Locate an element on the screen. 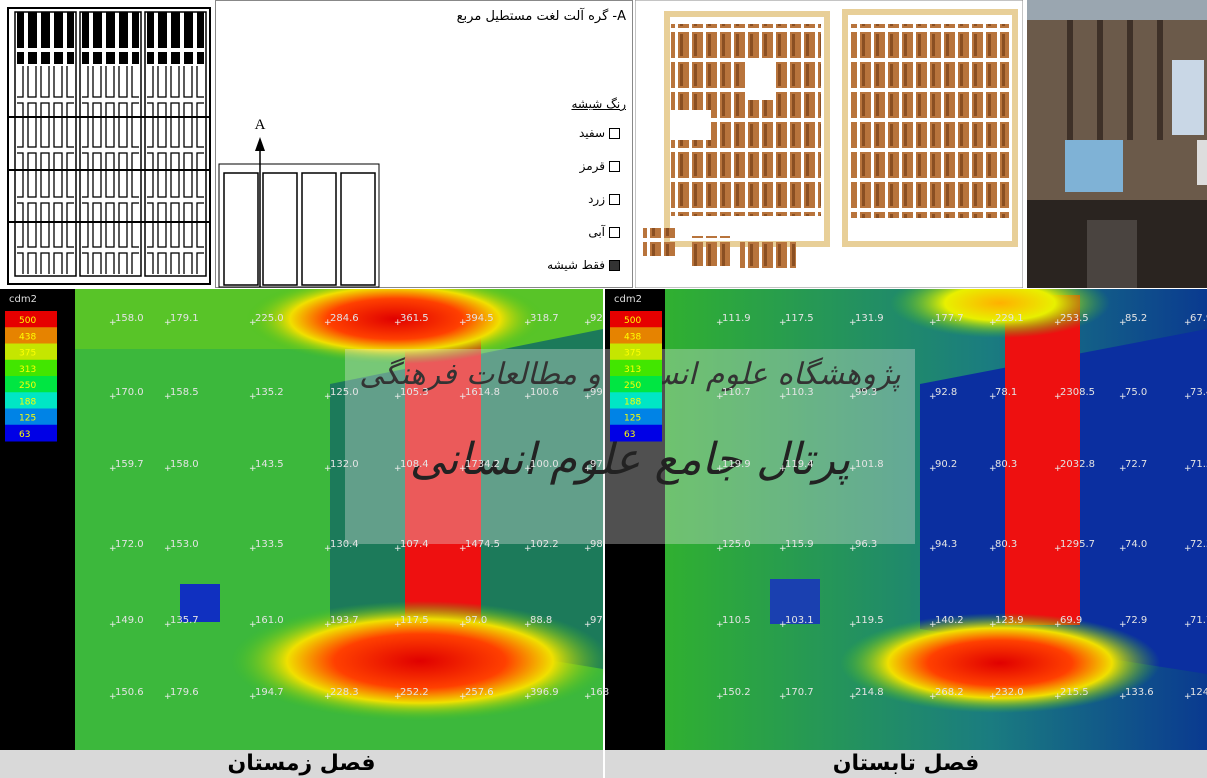 The height and width of the screenshot is (778, 1207). legend-value: 188 is located at coordinates (27, 402).